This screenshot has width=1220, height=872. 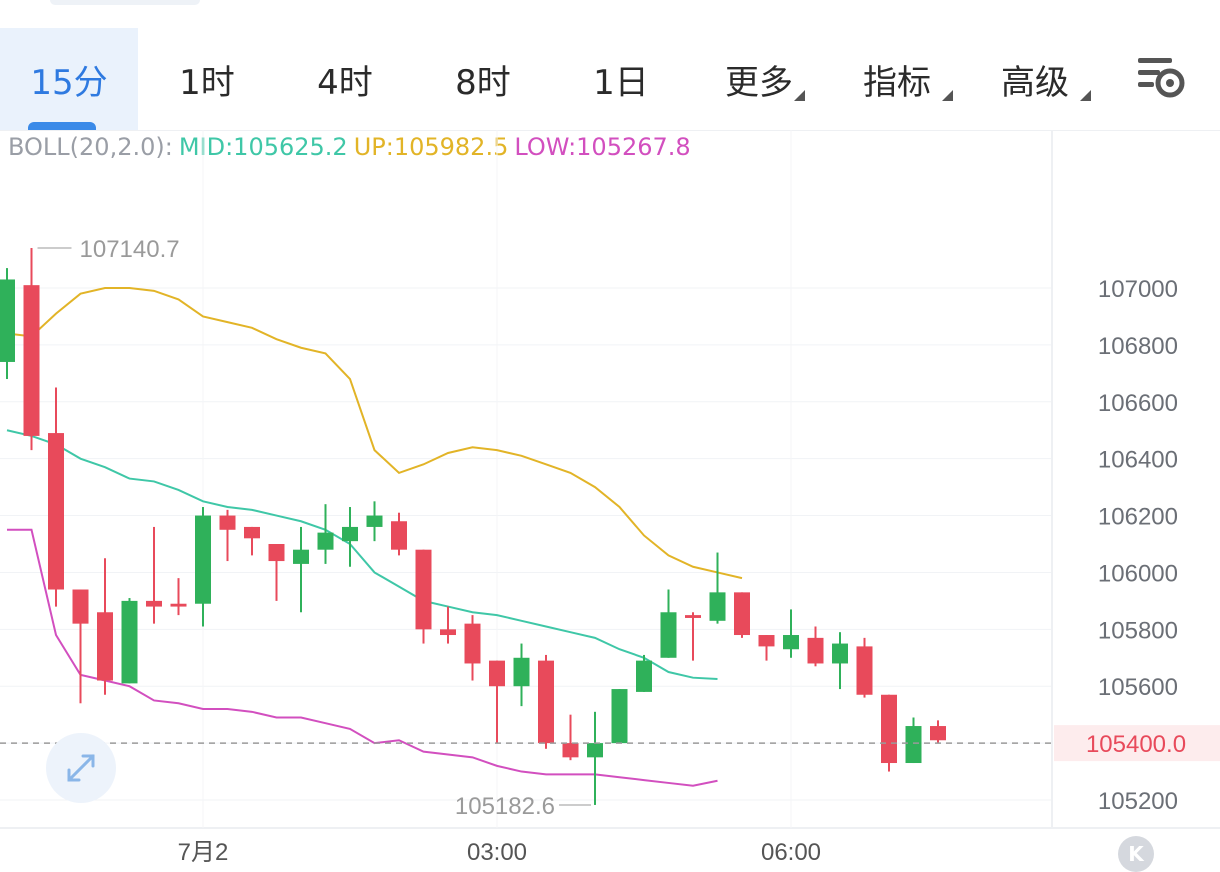 What do you see at coordinates (69, 82) in the screenshot?
I see `tab-label: 15分` at bounding box center [69, 82].